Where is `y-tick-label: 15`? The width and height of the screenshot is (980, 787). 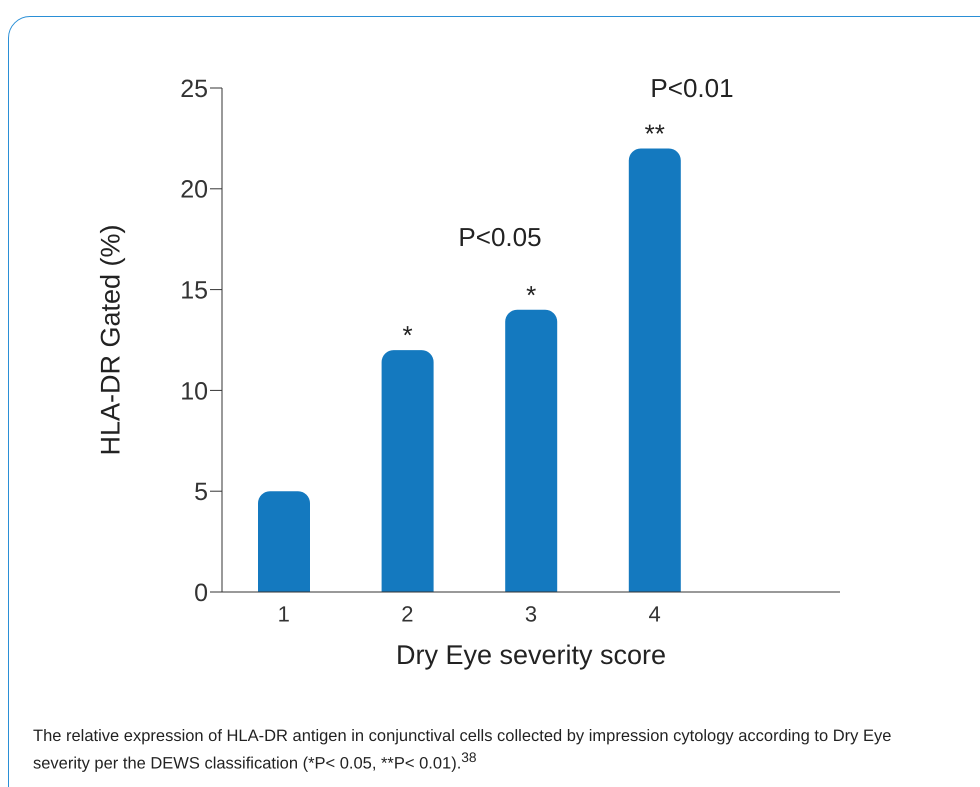
y-tick-label: 15 is located at coordinates (194, 290).